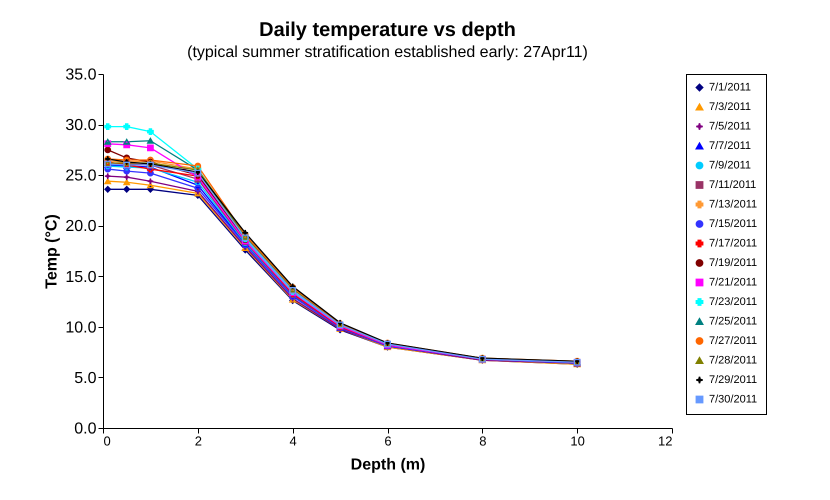 This screenshot has height=500, width=830. I want to click on legend-label: 7/29/2011, so click(733, 380).